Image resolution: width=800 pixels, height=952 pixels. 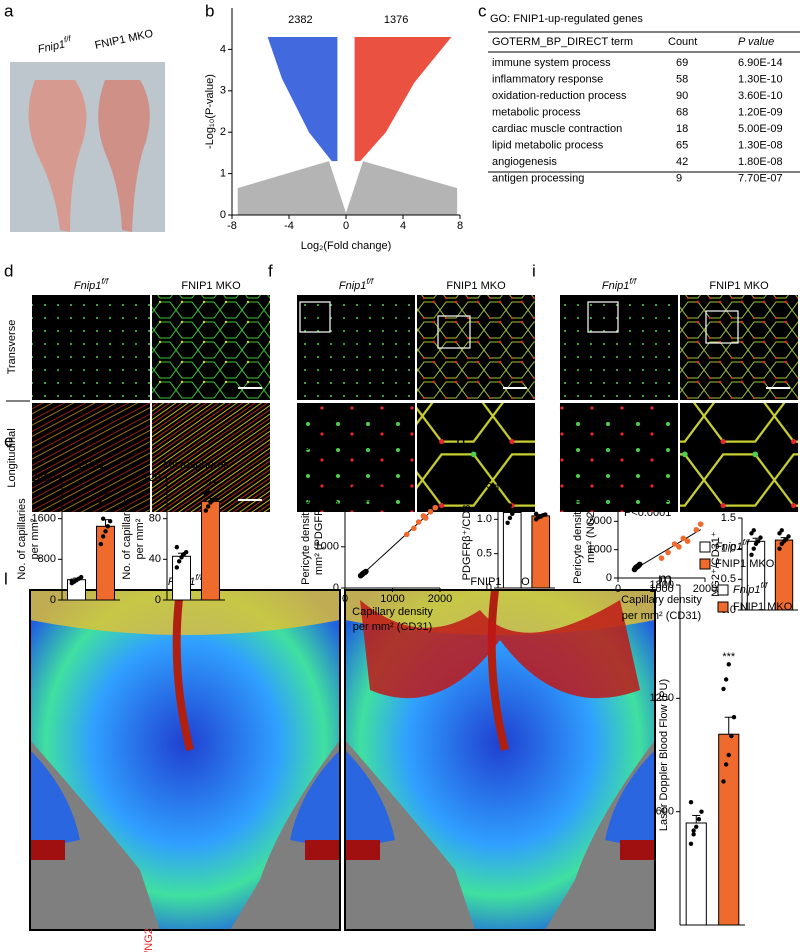 What do you see at coordinates (500, 760) in the screenshot?
I see `frame` at bounding box center [500, 760].